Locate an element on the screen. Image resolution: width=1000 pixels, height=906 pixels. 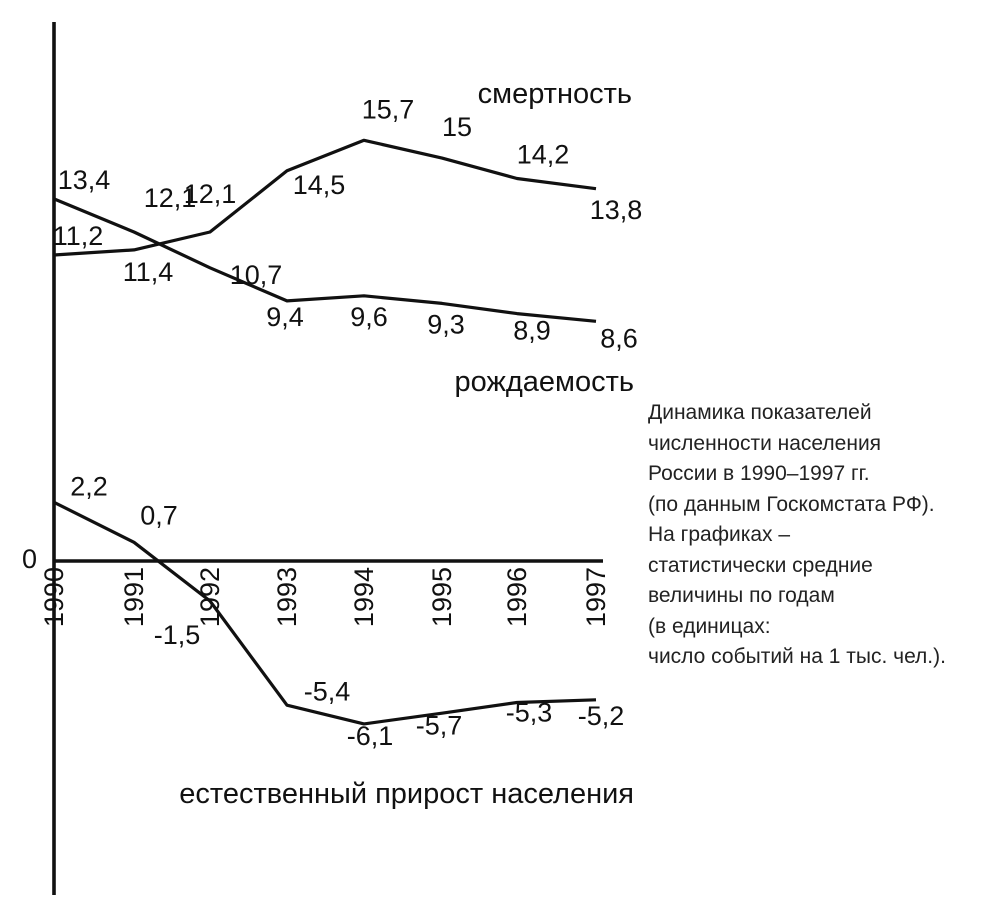
x-tick-label: 1996 is located at coordinates (517, 597).